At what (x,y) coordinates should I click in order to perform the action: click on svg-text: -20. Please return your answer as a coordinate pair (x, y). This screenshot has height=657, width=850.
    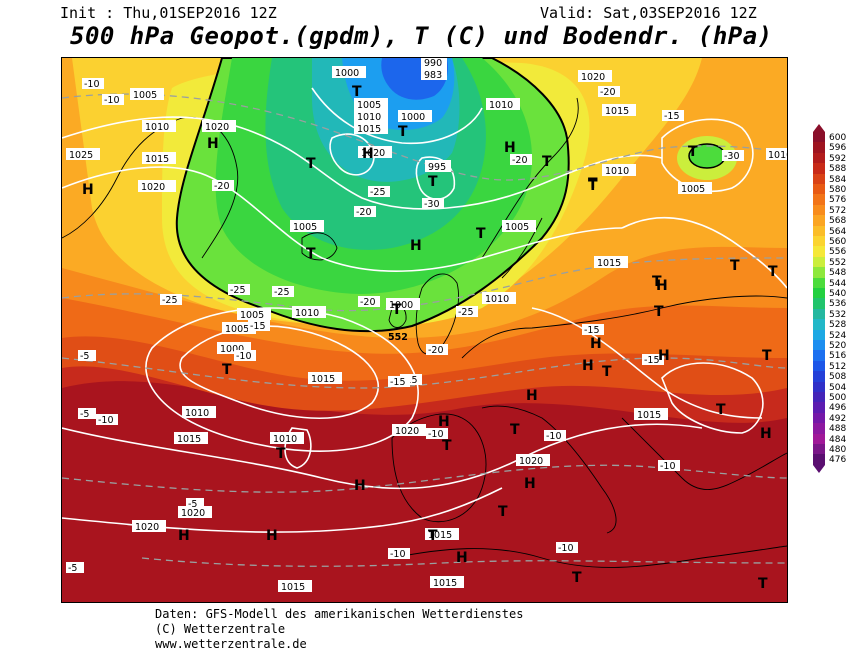
    Looking at the image, I should click on (364, 212).